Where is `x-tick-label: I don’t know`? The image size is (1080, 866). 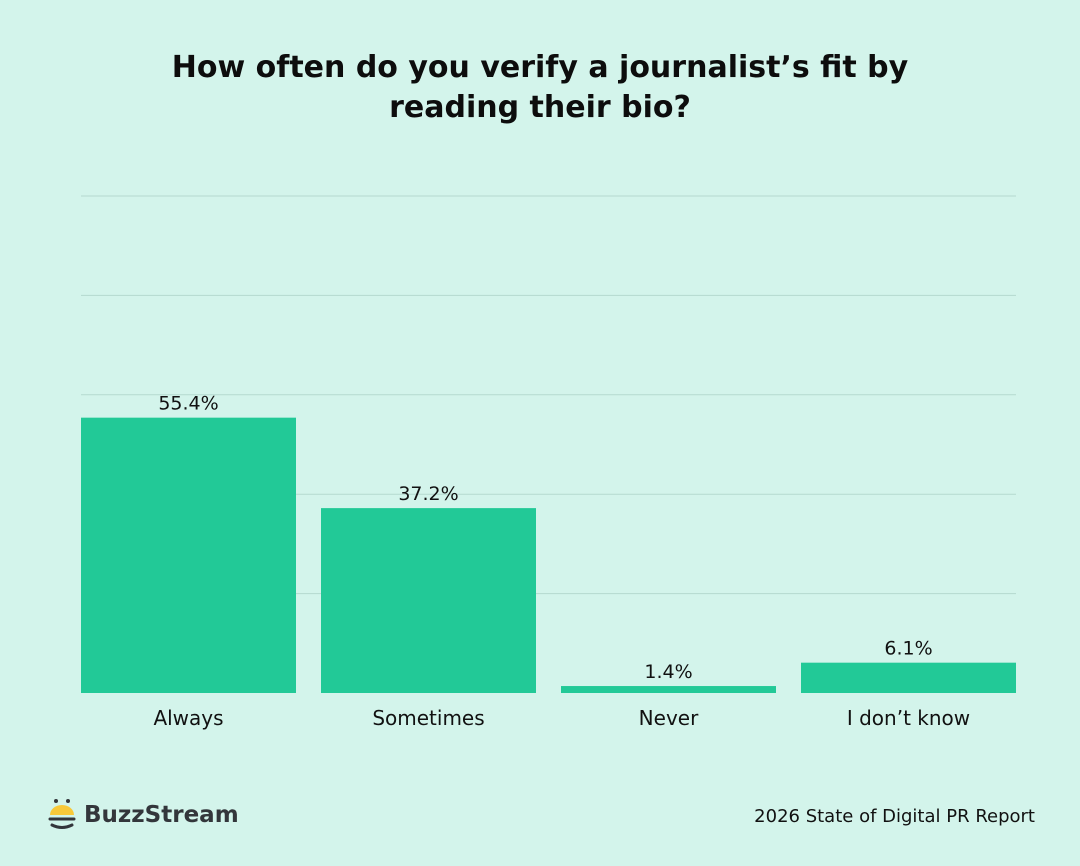 x-tick-label: I don’t know is located at coordinates (908, 718).